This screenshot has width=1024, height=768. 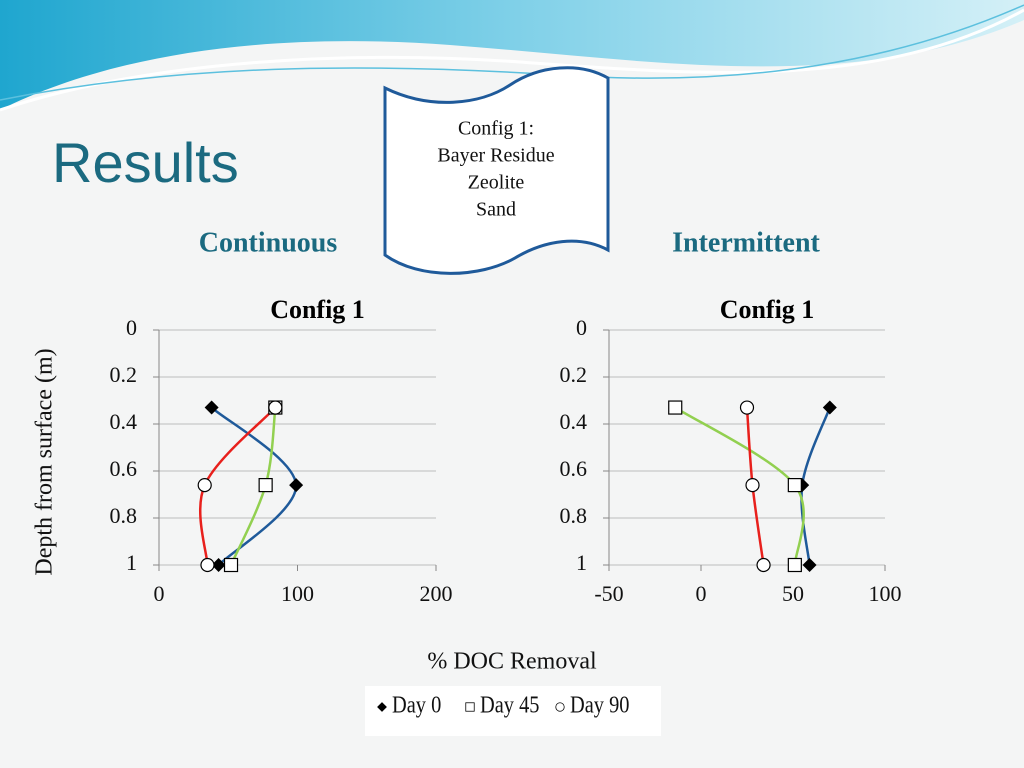 What do you see at coordinates (746, 242) in the screenshot?
I see `section-label: Intermittent` at bounding box center [746, 242].